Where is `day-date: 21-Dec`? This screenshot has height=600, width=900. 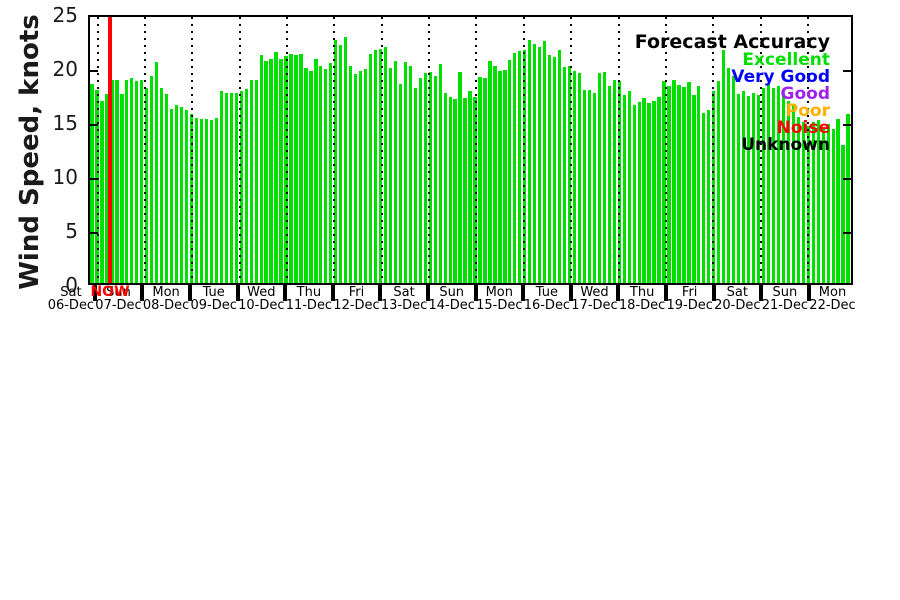 day-date: 21-Dec is located at coordinates (785, 305).